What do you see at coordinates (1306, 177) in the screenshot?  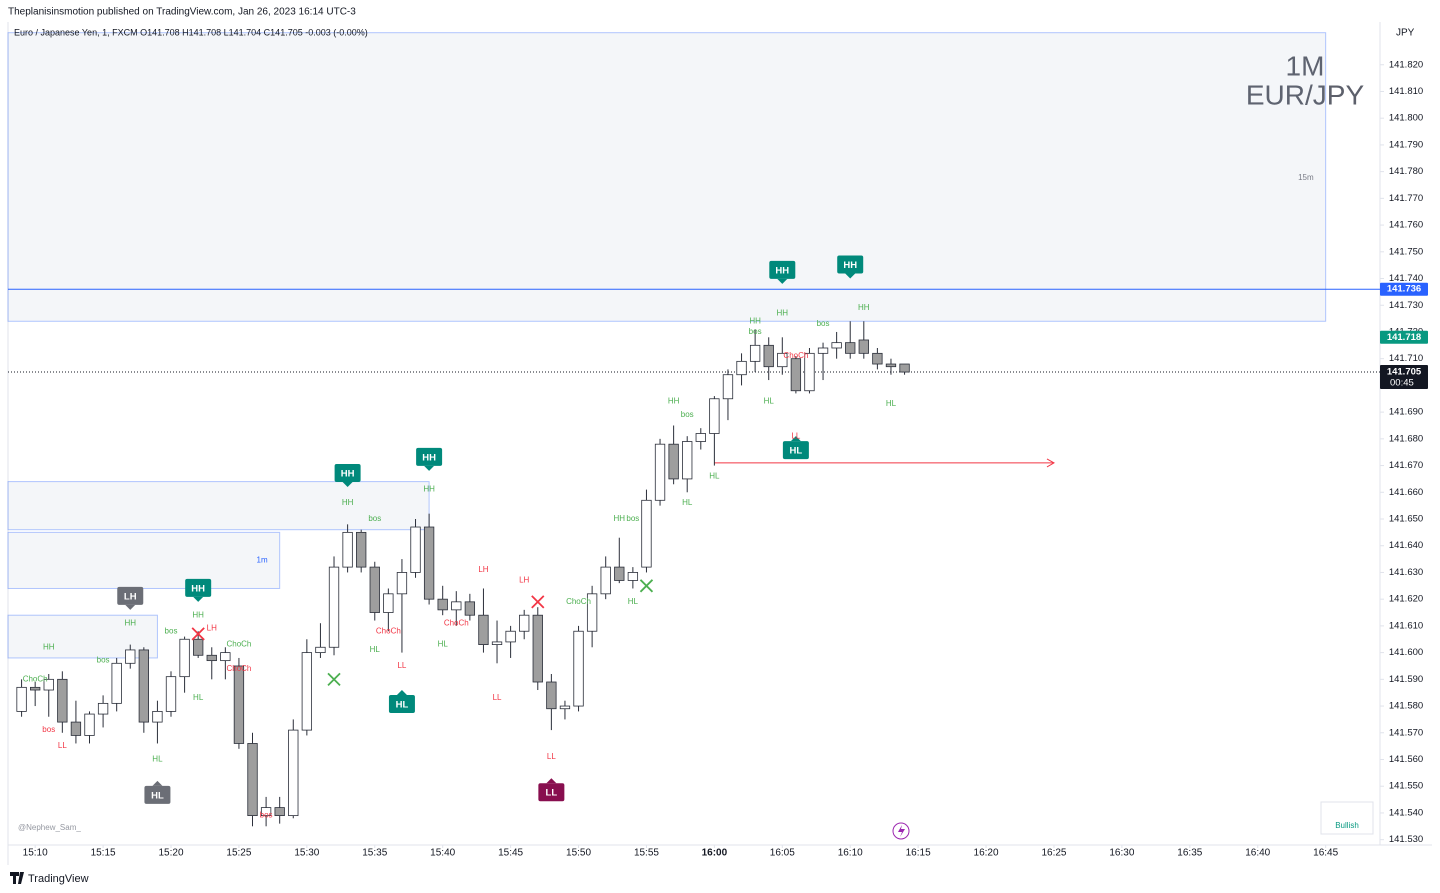 I see `zone-label: 15m` at bounding box center [1306, 177].